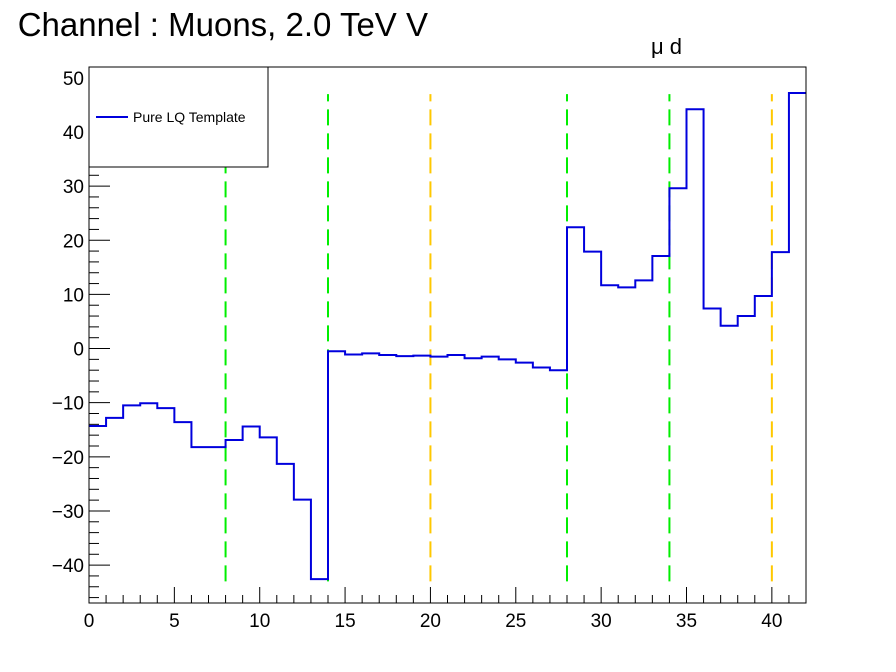 This screenshot has height=672, width=896. I want to click on y-tick-label: 50, so click(73, 79).